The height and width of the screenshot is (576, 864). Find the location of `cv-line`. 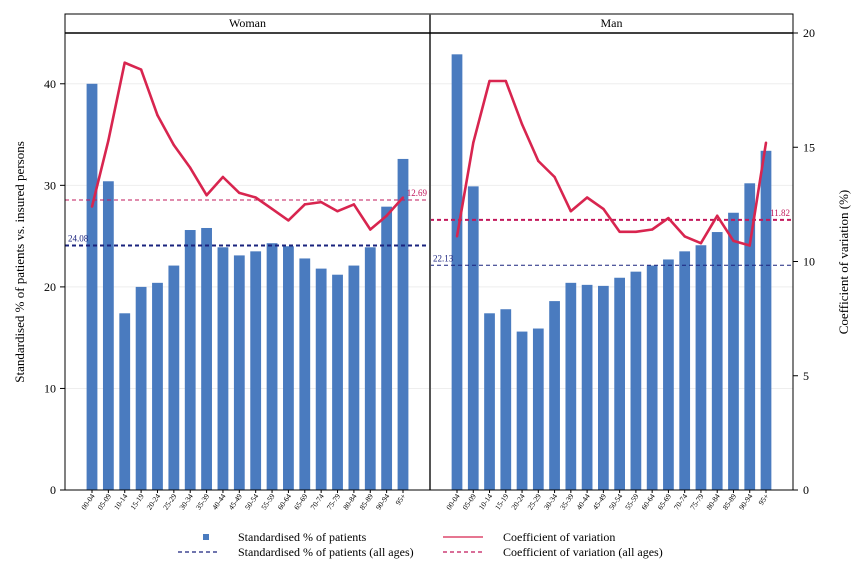

cv-line is located at coordinates (247, 146).